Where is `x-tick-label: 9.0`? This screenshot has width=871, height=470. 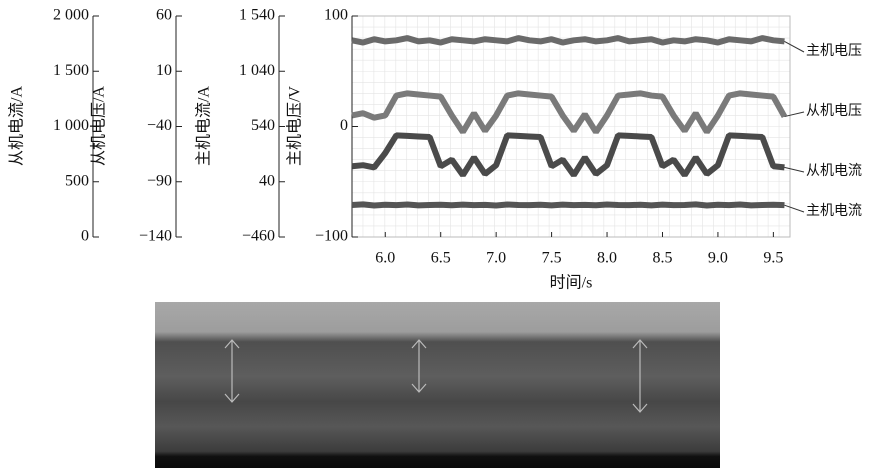
x-tick-label: 9.0 is located at coordinates (718, 258).